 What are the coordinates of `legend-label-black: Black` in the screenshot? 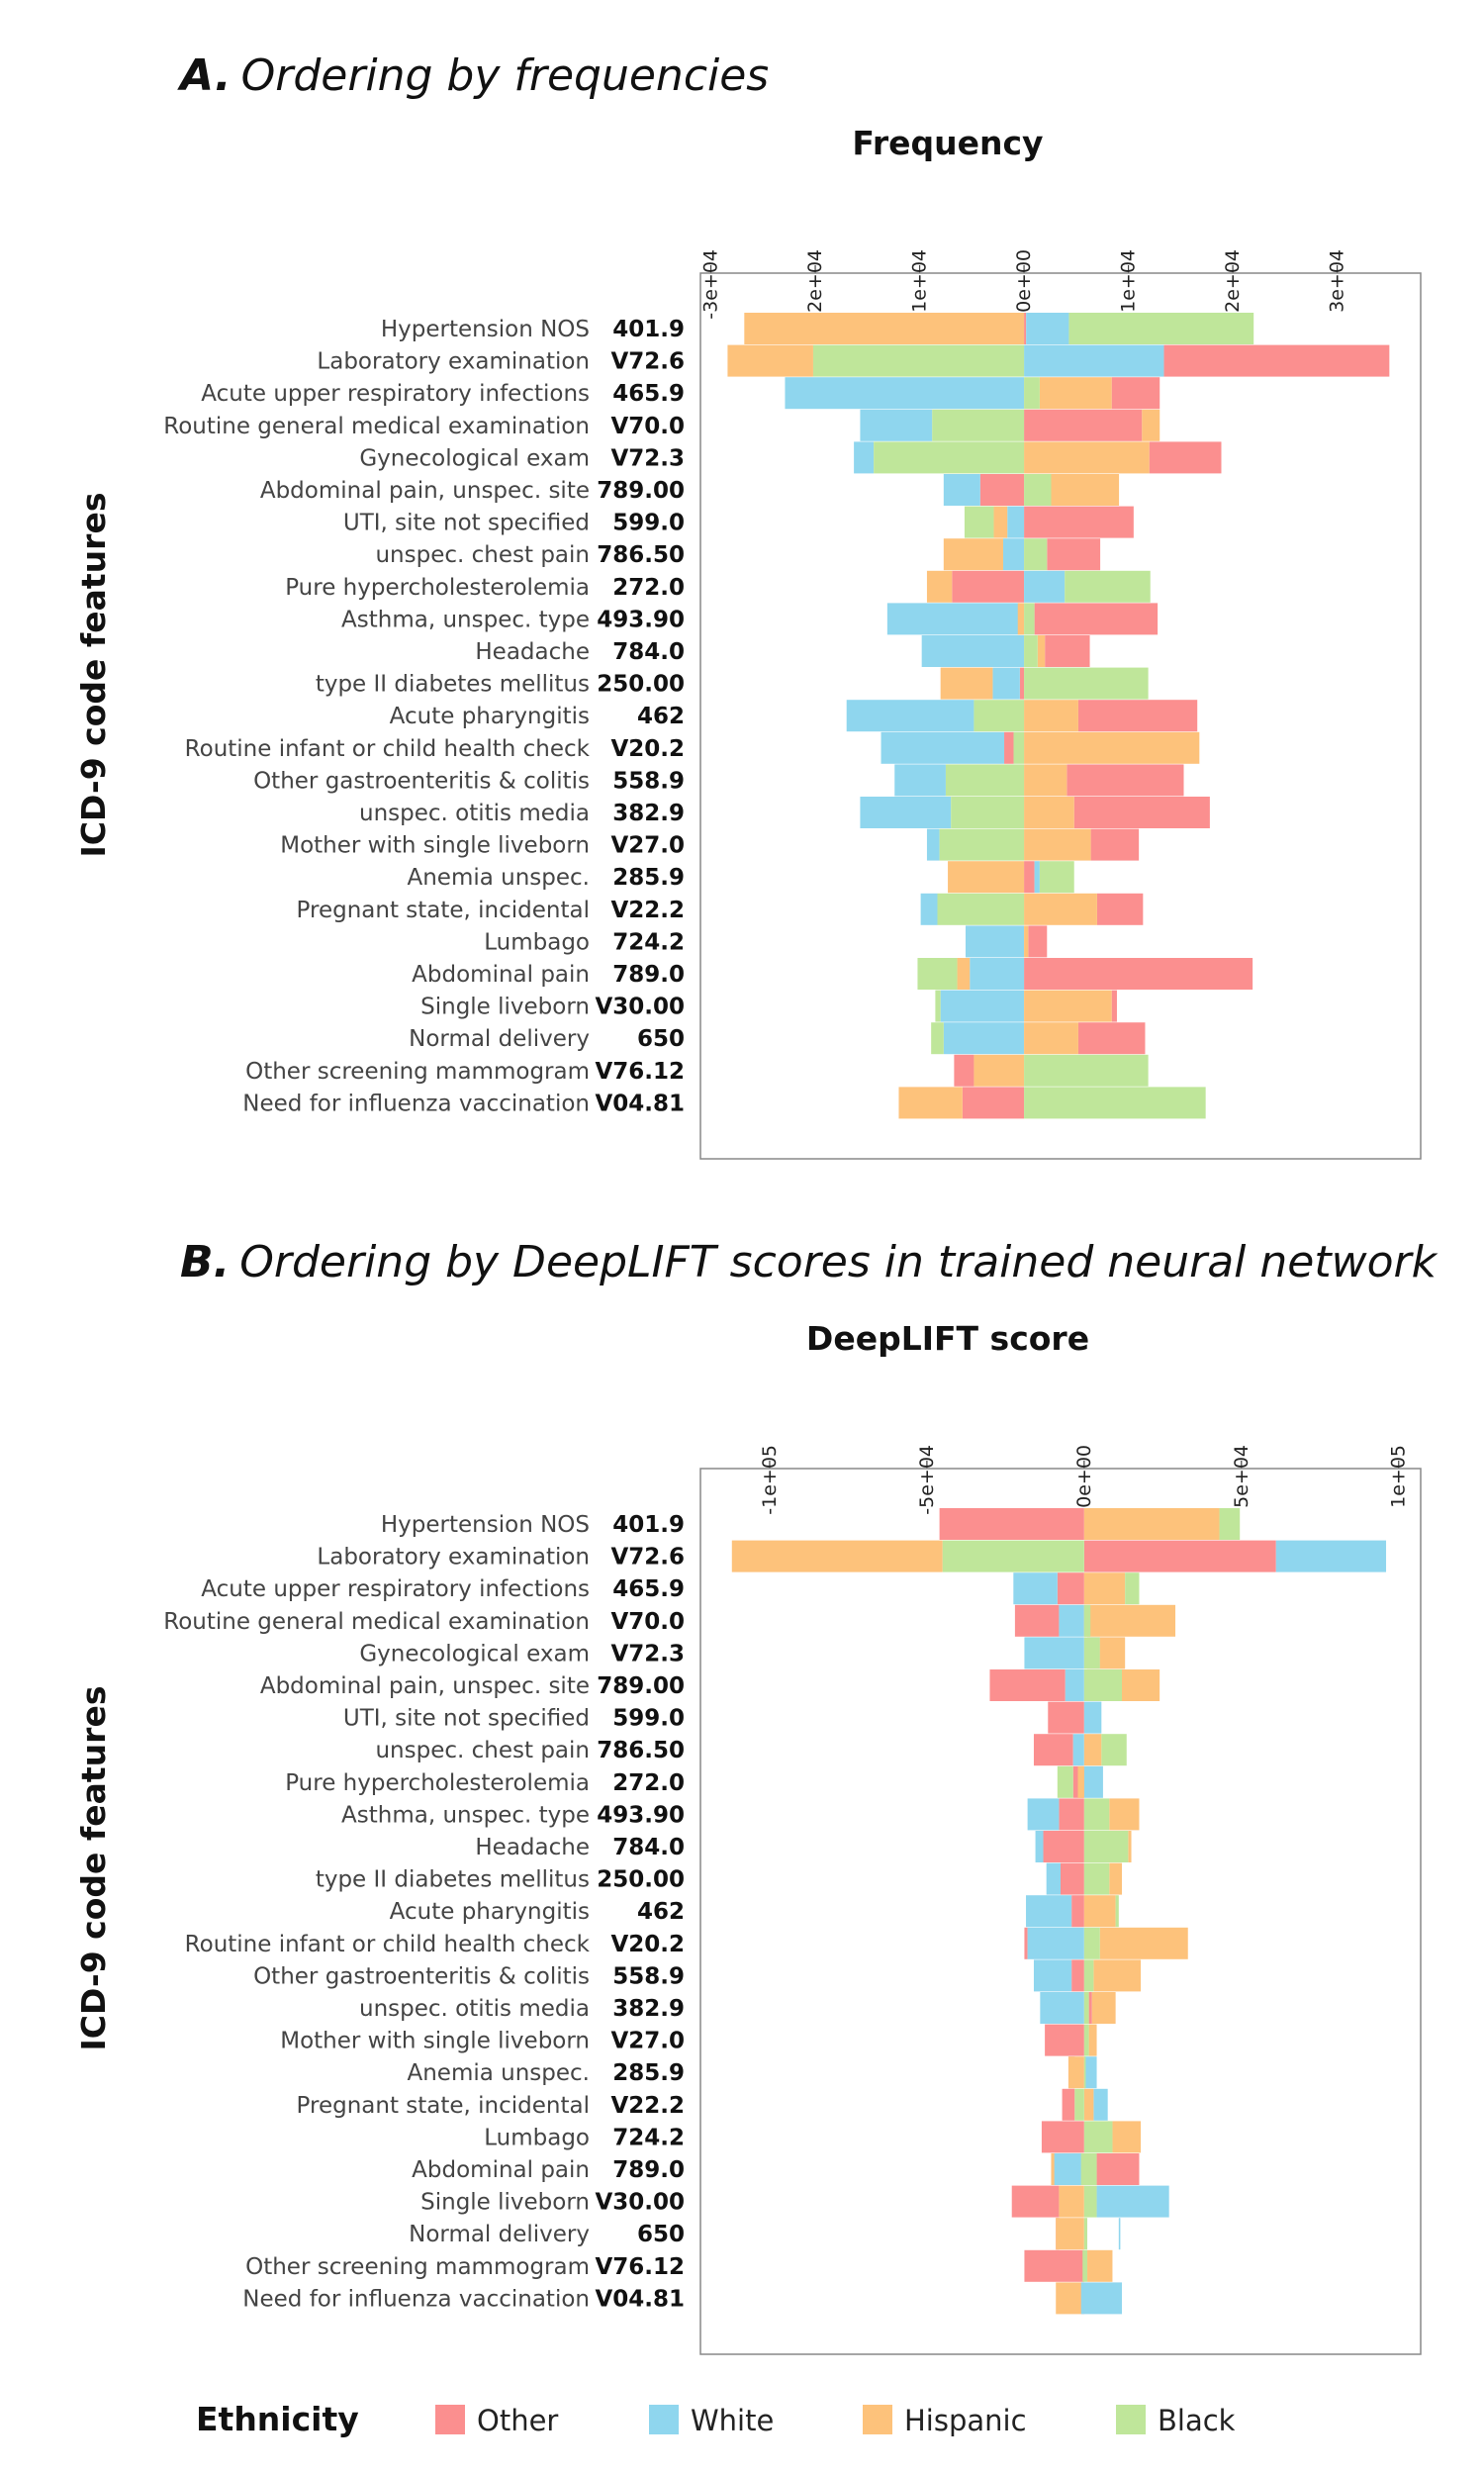 It's located at (1197, 2420).